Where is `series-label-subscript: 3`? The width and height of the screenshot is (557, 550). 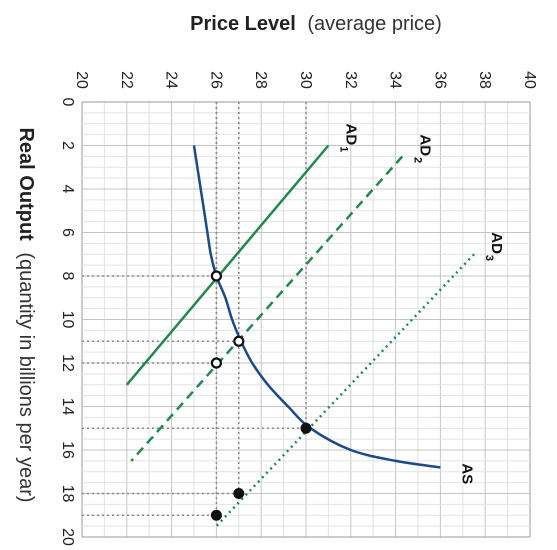
series-label-subscript: 3 is located at coordinates (489, 258).